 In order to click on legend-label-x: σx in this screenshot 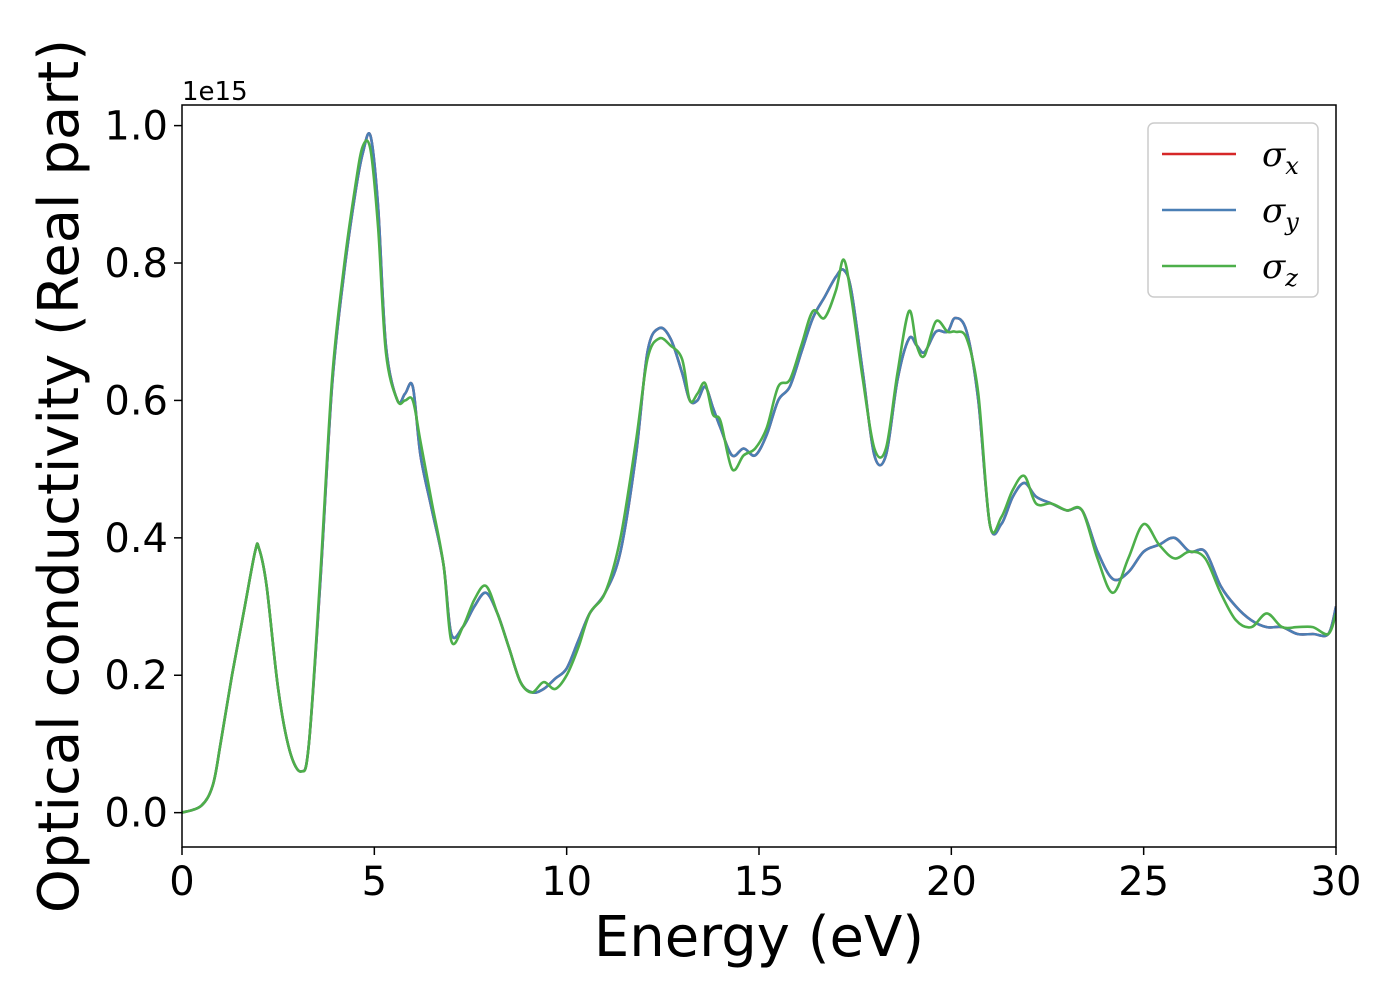, I will do `click(1280, 157)`.